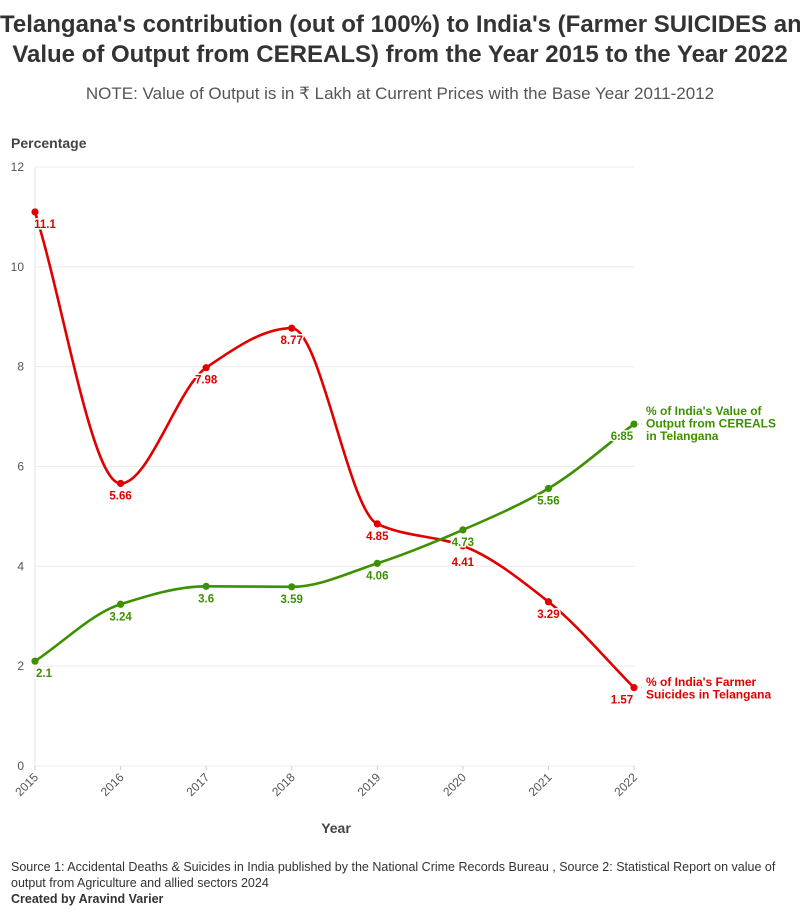 The width and height of the screenshot is (800, 923). Describe the element at coordinates (708, 695) in the screenshot. I see `series-label-line: Suicides in Telangana` at that location.